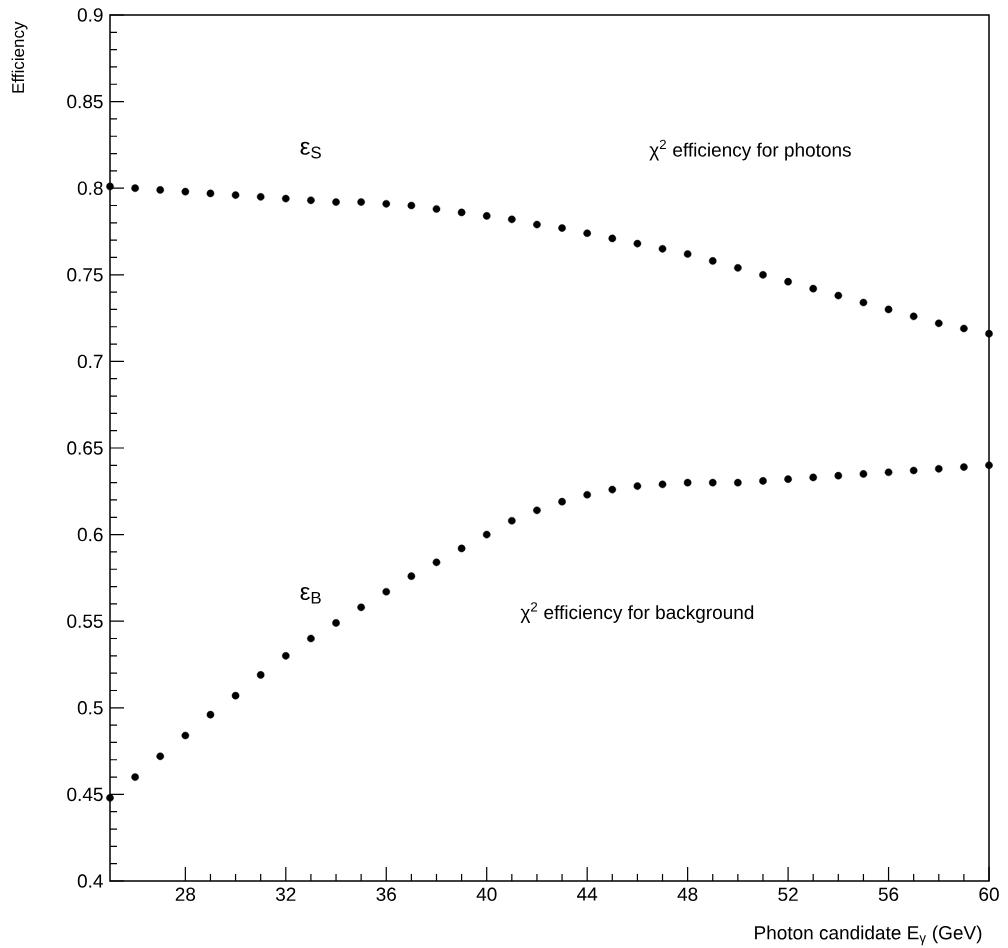  Describe the element at coordinates (486, 894) in the screenshot. I see `x-tick-label: 40` at that location.